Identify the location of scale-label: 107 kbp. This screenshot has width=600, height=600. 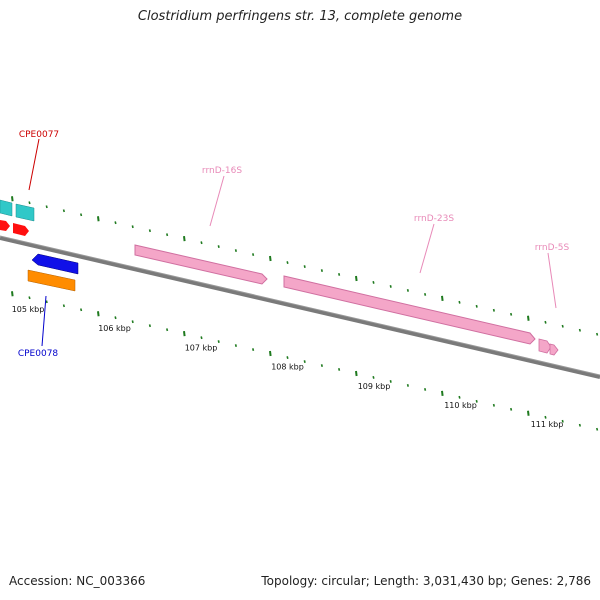
(201, 347).